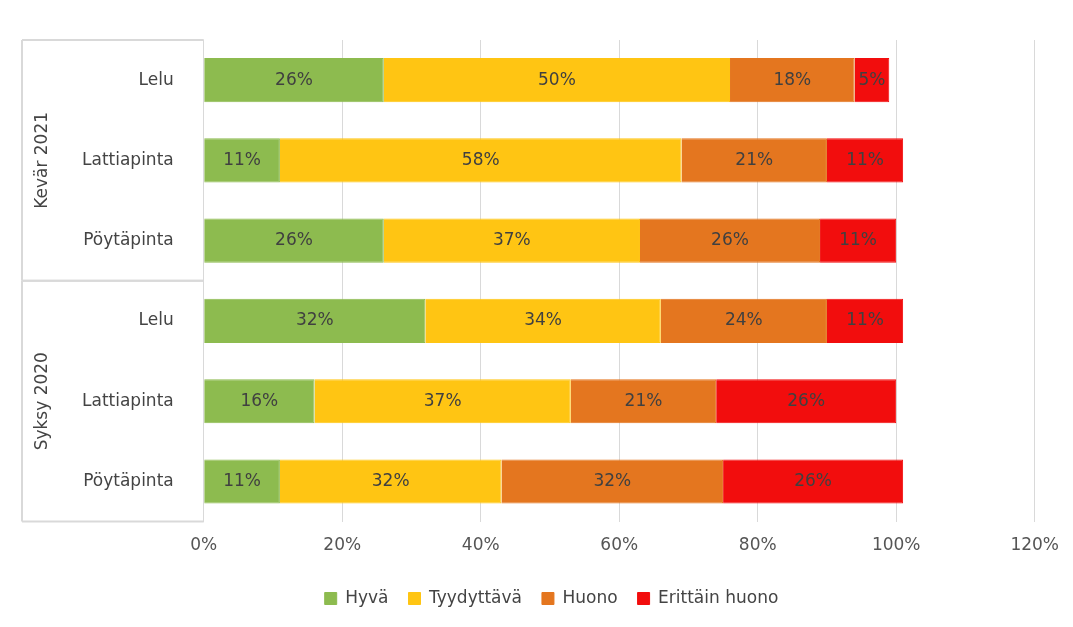  Describe the element at coordinates (757, 544) in the screenshot. I see `x-tick-label: 80%` at that location.